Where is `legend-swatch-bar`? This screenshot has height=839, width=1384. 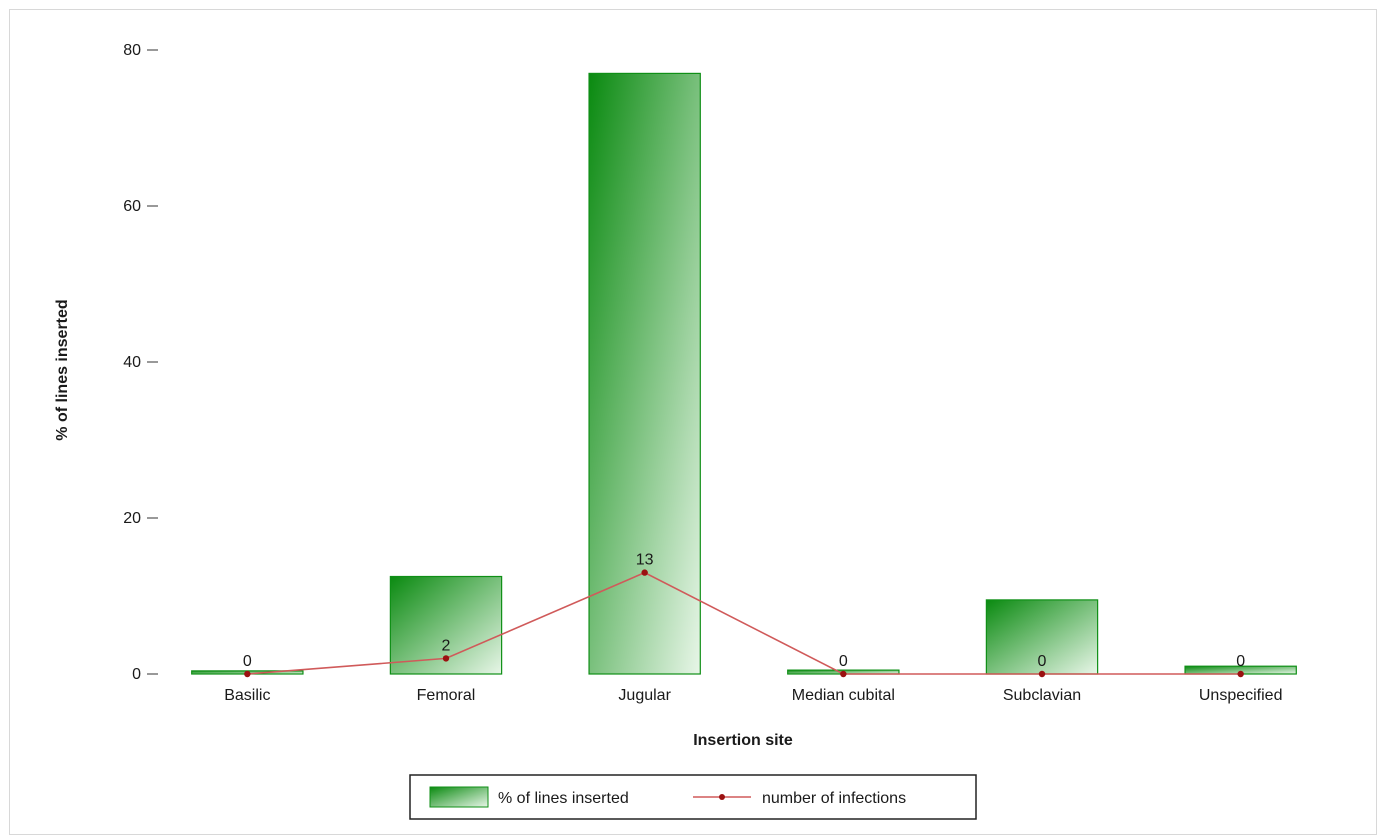 legend-swatch-bar is located at coordinates (459, 797).